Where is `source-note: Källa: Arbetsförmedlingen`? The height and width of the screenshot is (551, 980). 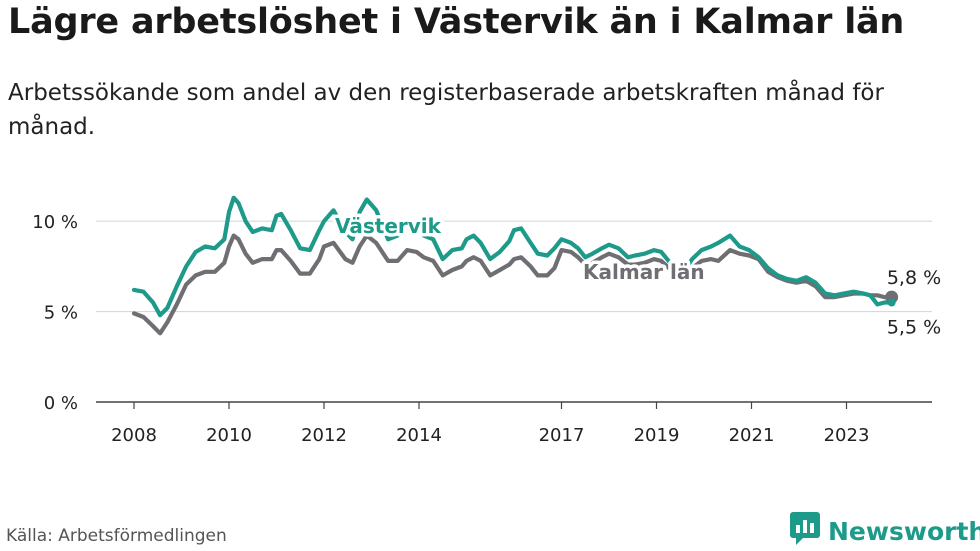
source-note: Källa: Arbetsförmedlingen is located at coordinates (116, 536).